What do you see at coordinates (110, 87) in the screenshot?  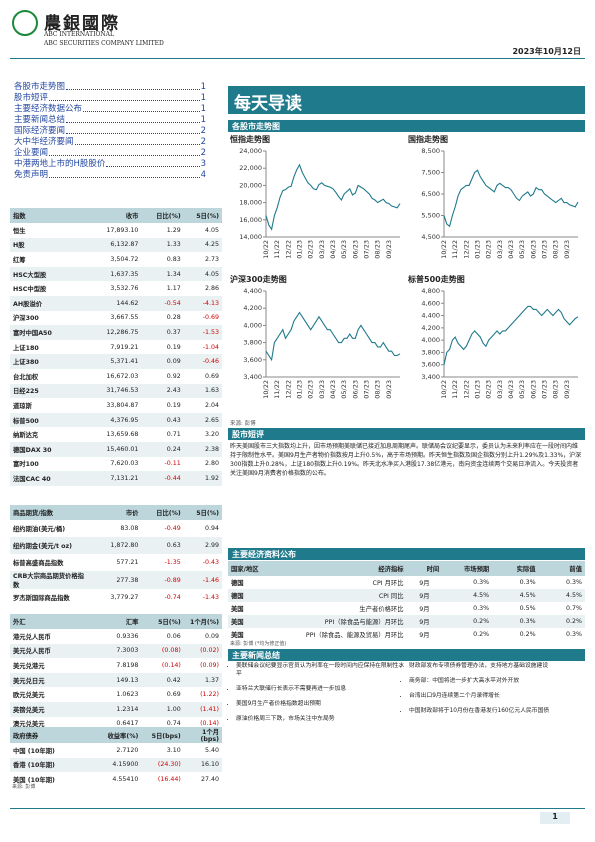 I see `toc-item: 各股市走势图 1` at bounding box center [110, 87].